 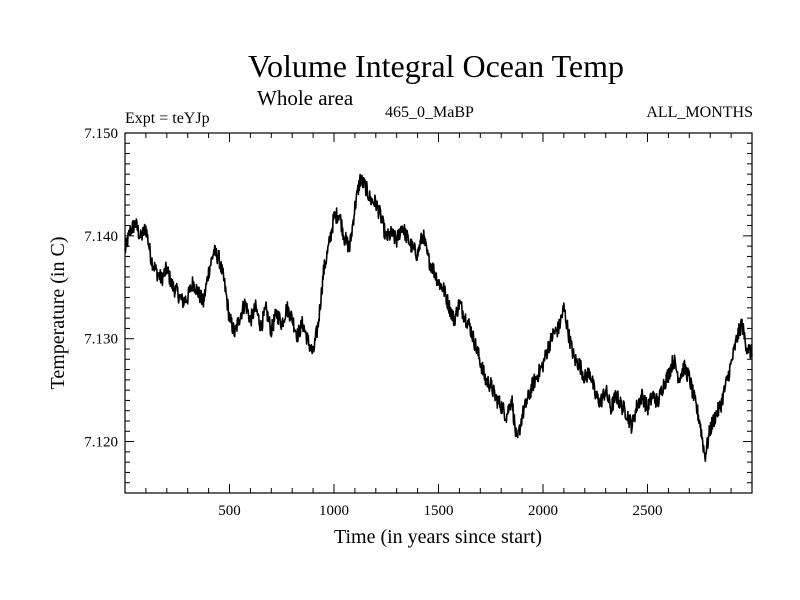 What do you see at coordinates (435, 66) in the screenshot?
I see `page-title: Volume Integral Ocean Temp` at bounding box center [435, 66].